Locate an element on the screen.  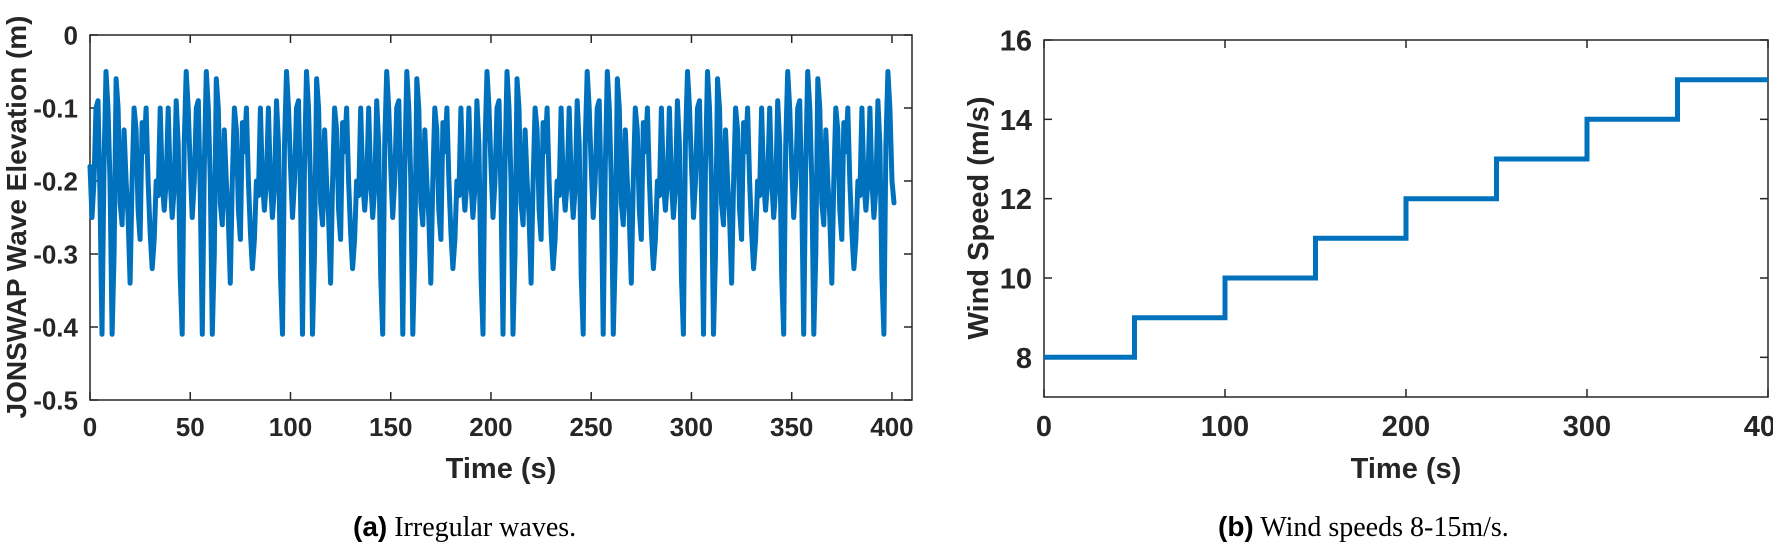
x-tick-label-a: 250 is located at coordinates (591, 427).